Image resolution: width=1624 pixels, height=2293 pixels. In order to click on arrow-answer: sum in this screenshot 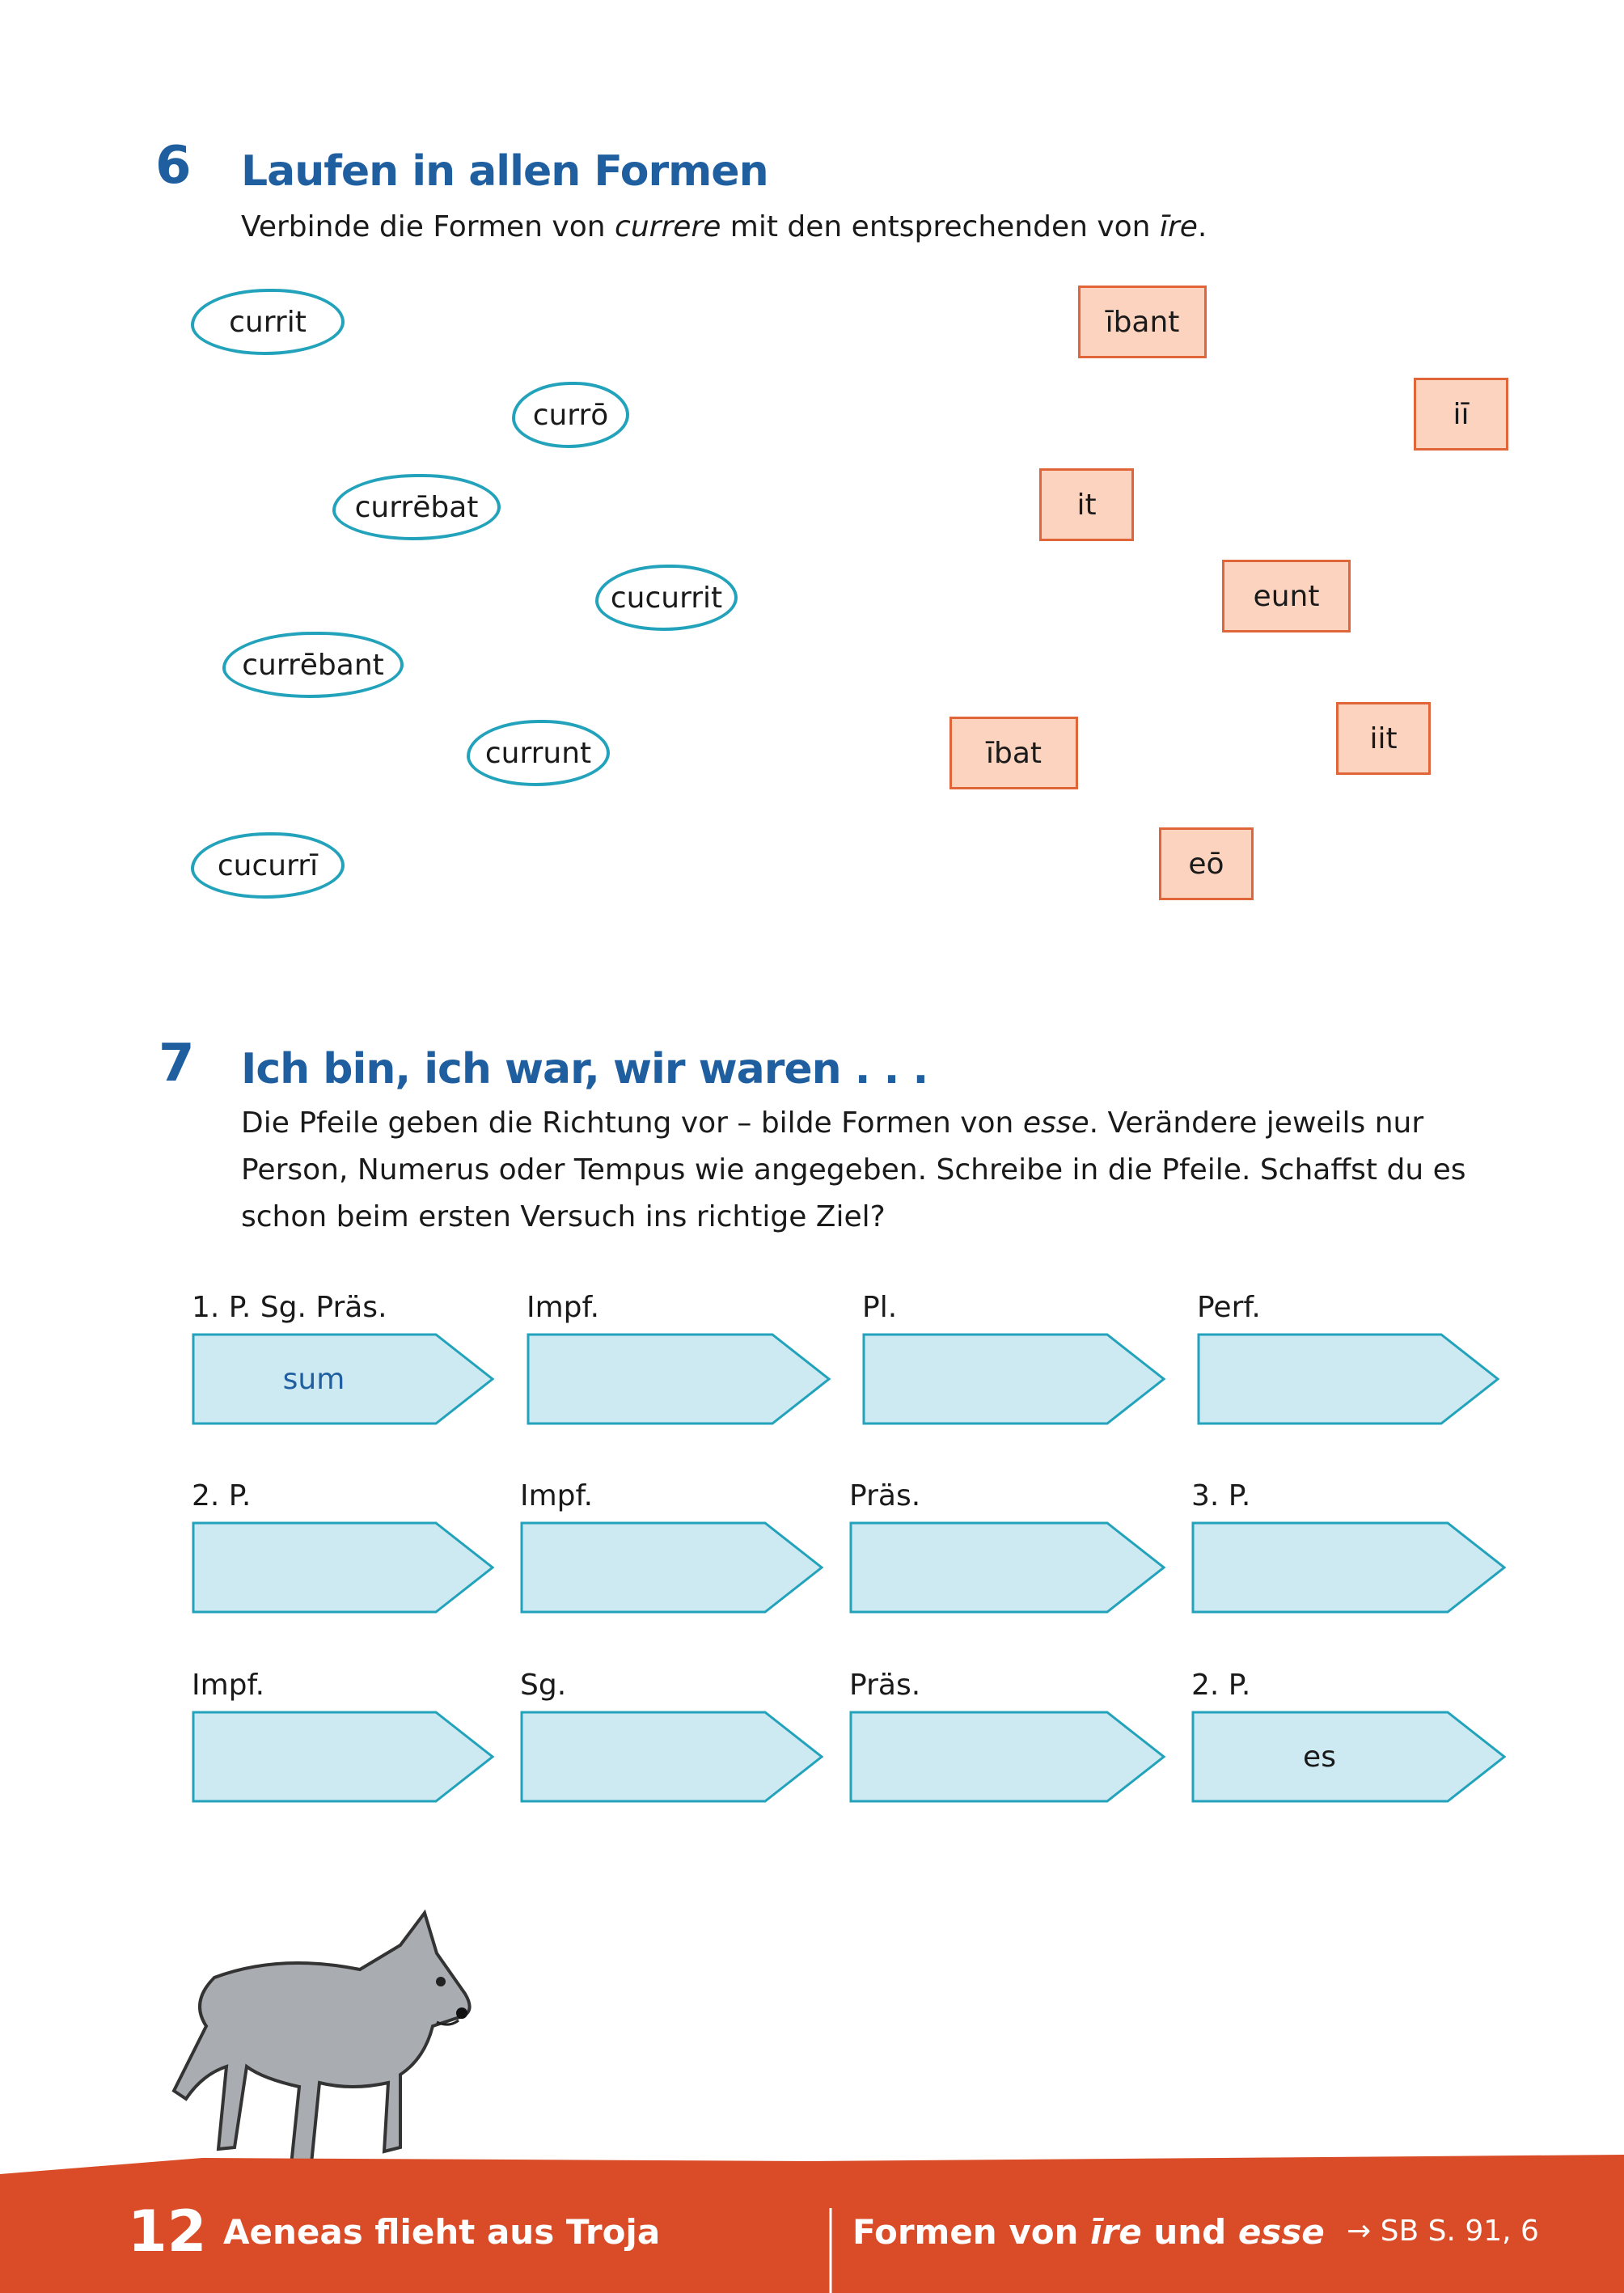, I will do `click(313, 1379)`.